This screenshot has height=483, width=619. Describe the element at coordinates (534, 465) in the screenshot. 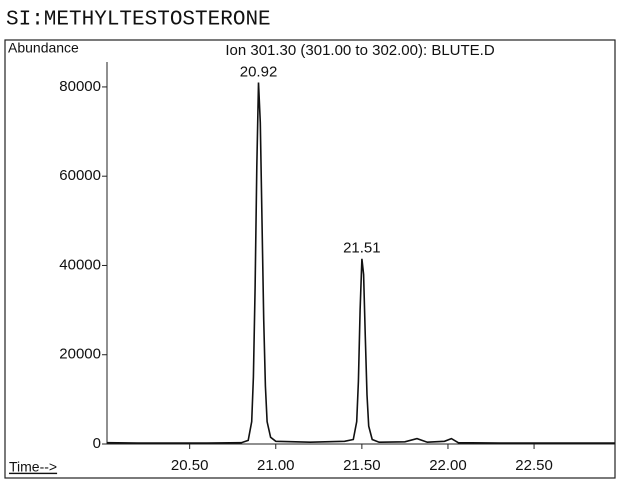

I see `x-tick-label: 22.50` at that location.